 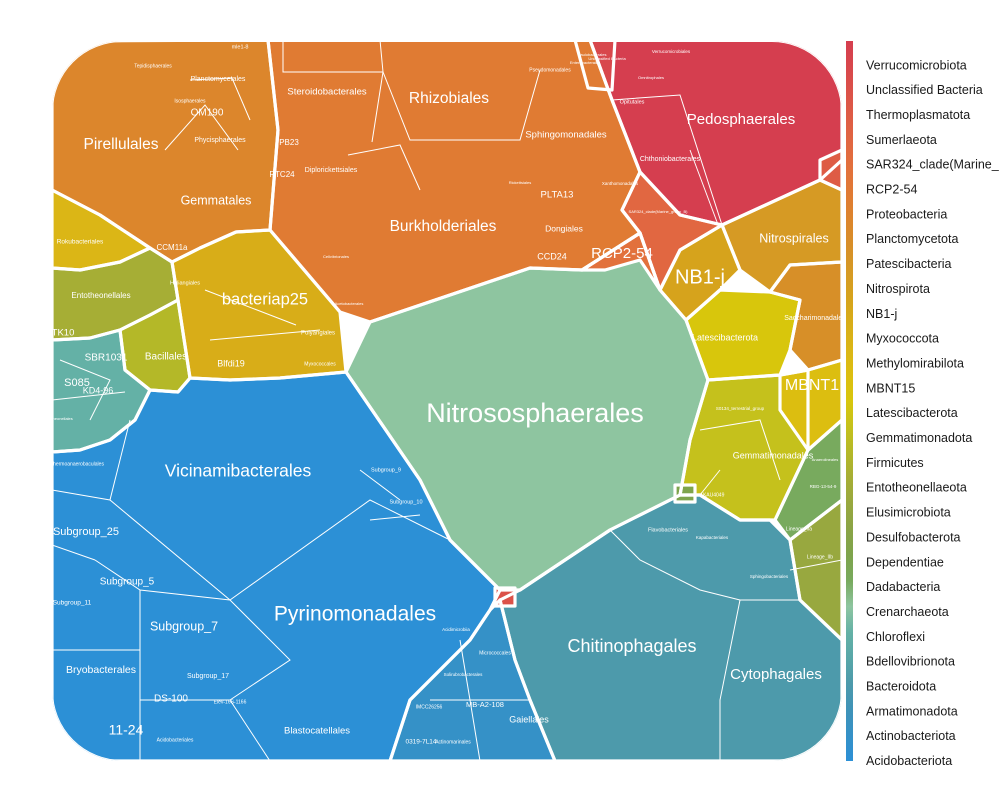 I want to click on order-label-frankiales-61: Frankiales, so click(x=495, y=762).